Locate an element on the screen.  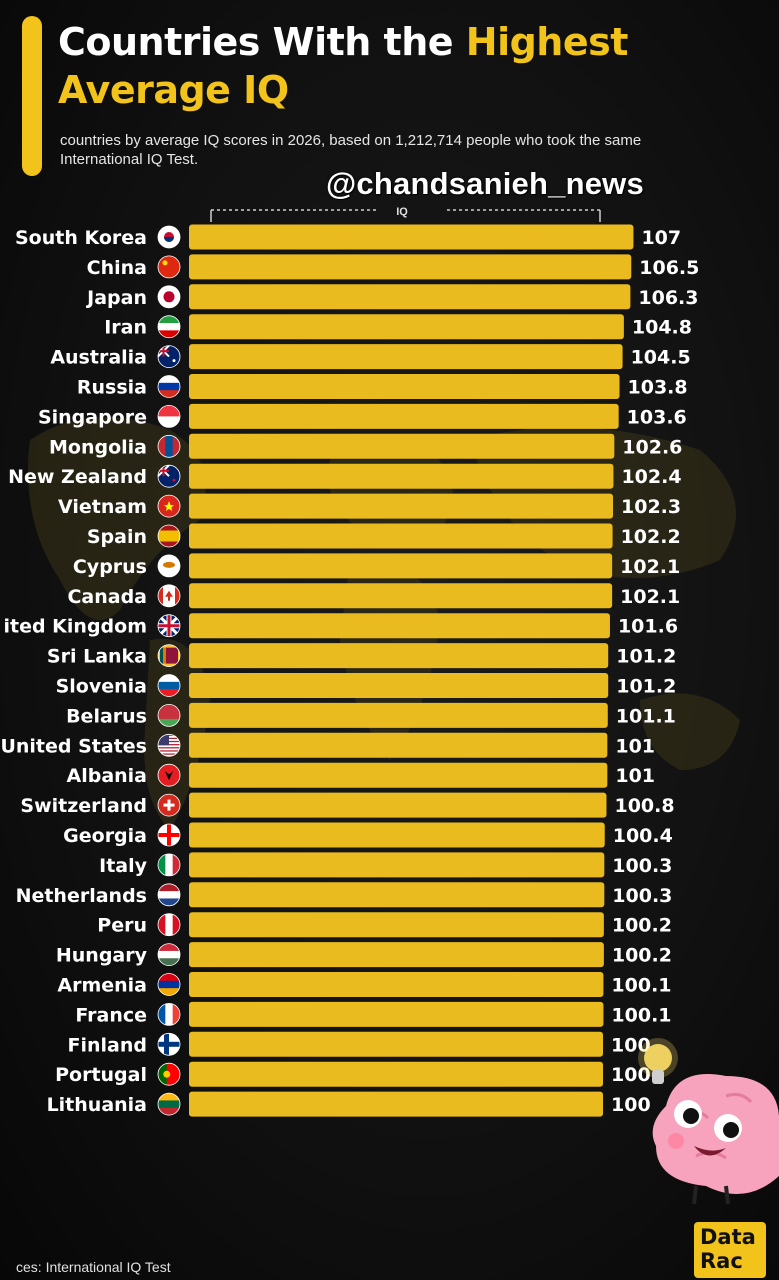
mongolia-flag-icon is located at coordinates (169, 446).